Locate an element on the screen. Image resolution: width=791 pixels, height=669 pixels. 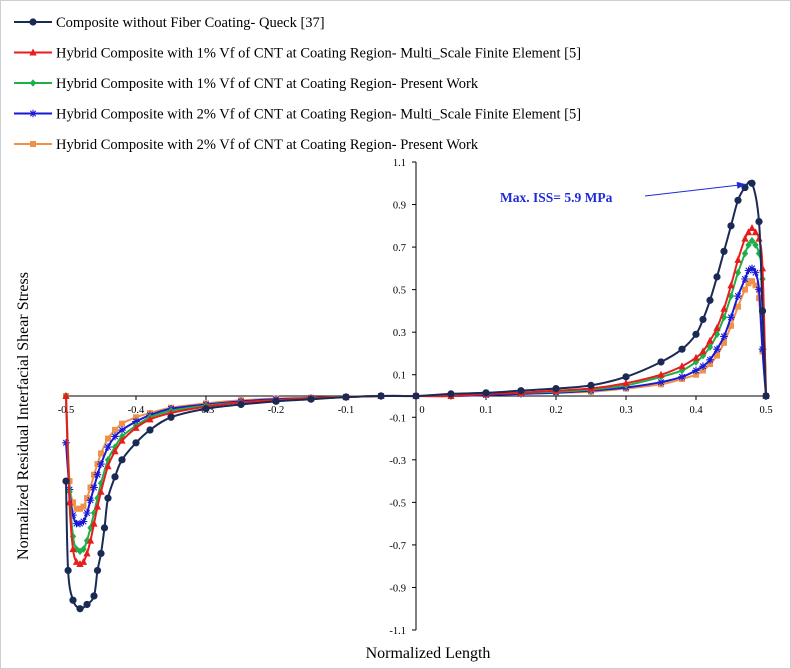
annotation-arrowhead is located at coordinates (741, 185).